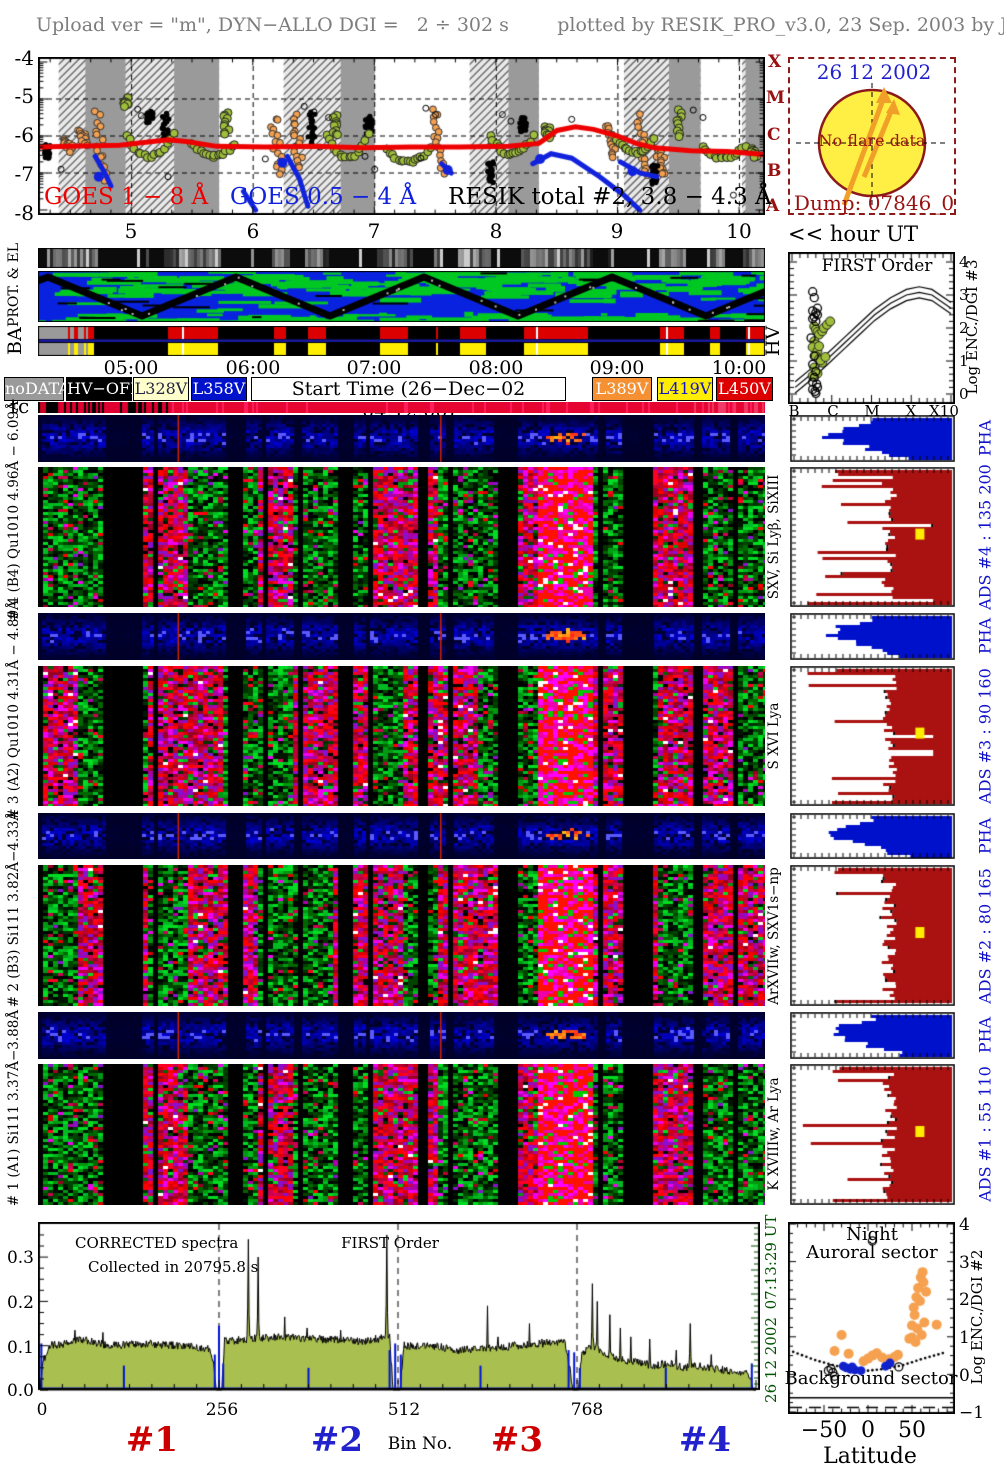 This screenshot has height=1477, width=1004. What do you see at coordinates (964, 1338) in the screenshot?
I see `night-ytick: 1` at bounding box center [964, 1338].